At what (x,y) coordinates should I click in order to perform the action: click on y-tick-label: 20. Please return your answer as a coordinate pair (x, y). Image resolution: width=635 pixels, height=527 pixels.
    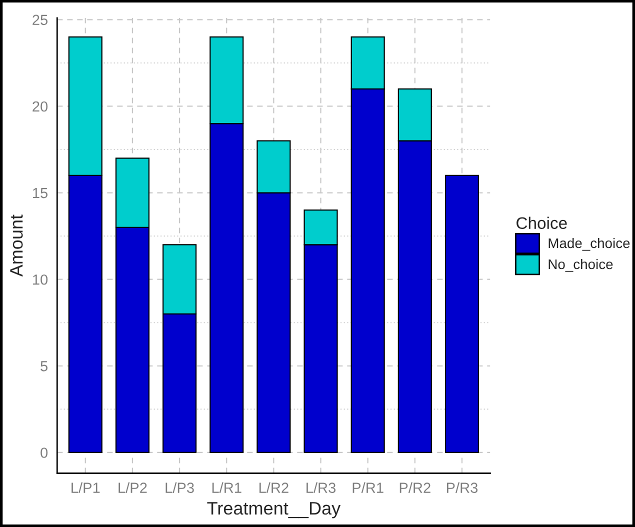
    Looking at the image, I should click on (40, 106).